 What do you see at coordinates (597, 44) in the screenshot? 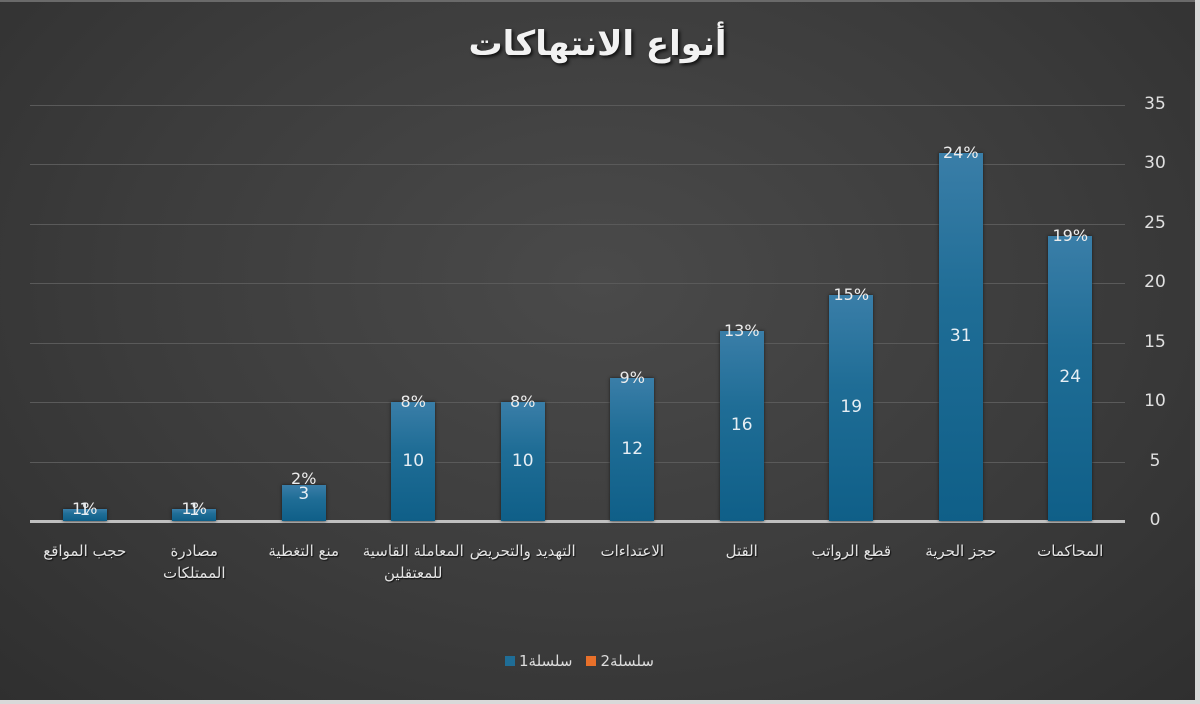
I see `chart-title: أنواع الانتهاكات` at bounding box center [597, 44].